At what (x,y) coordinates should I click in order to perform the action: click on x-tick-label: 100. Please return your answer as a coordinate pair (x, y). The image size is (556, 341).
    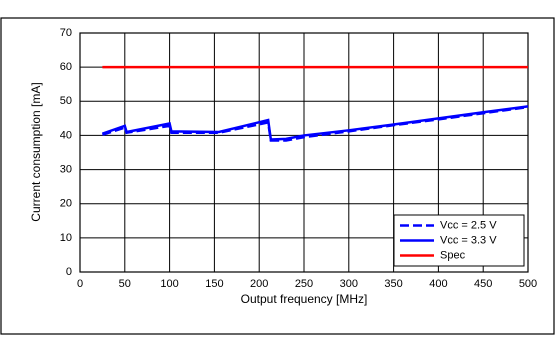
    Looking at the image, I should click on (169, 284).